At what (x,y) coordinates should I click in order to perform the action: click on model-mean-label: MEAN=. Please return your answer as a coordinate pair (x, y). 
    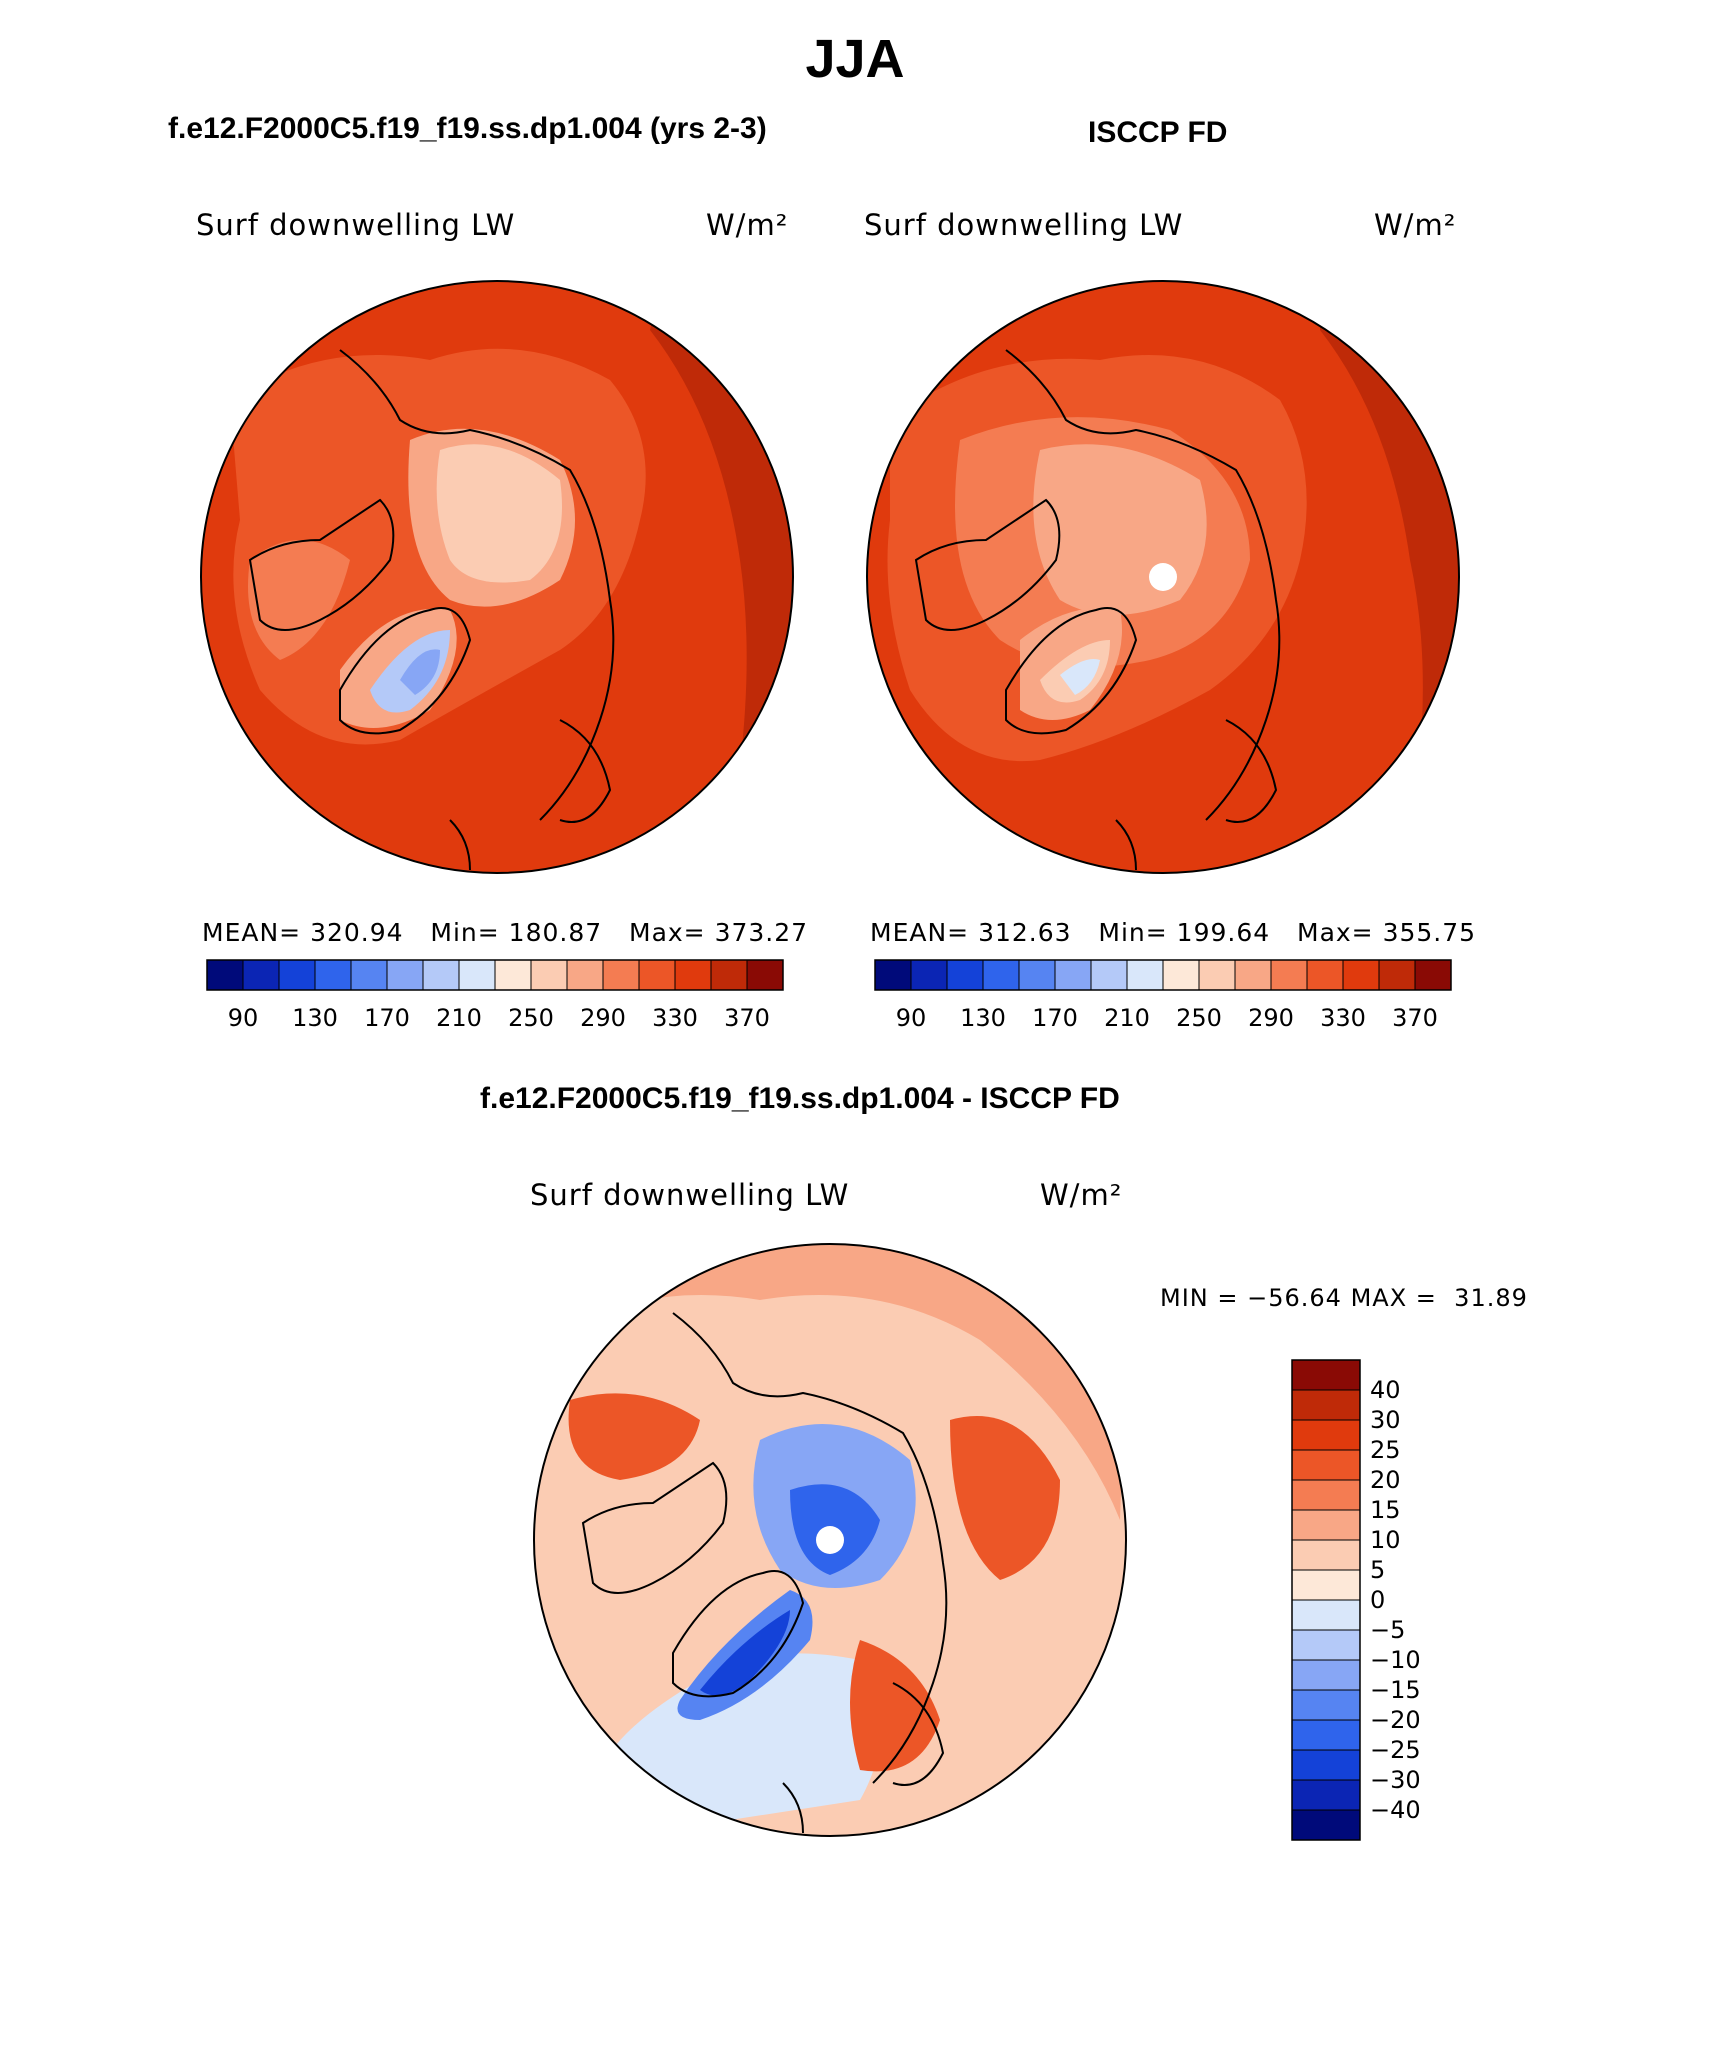
    Looking at the image, I should click on (252, 932).